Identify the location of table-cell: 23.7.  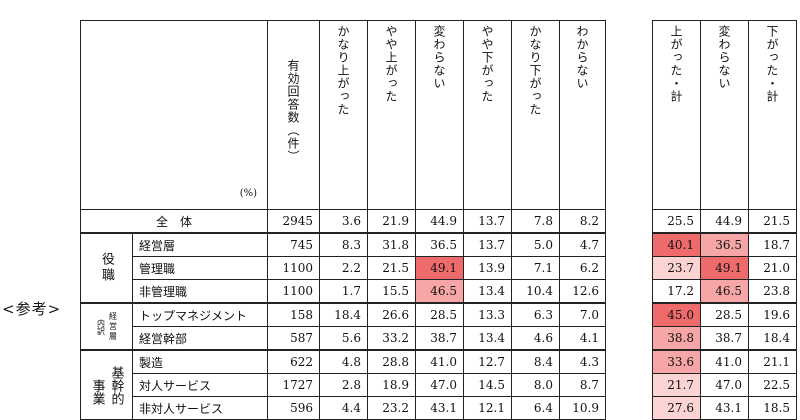
(676, 268).